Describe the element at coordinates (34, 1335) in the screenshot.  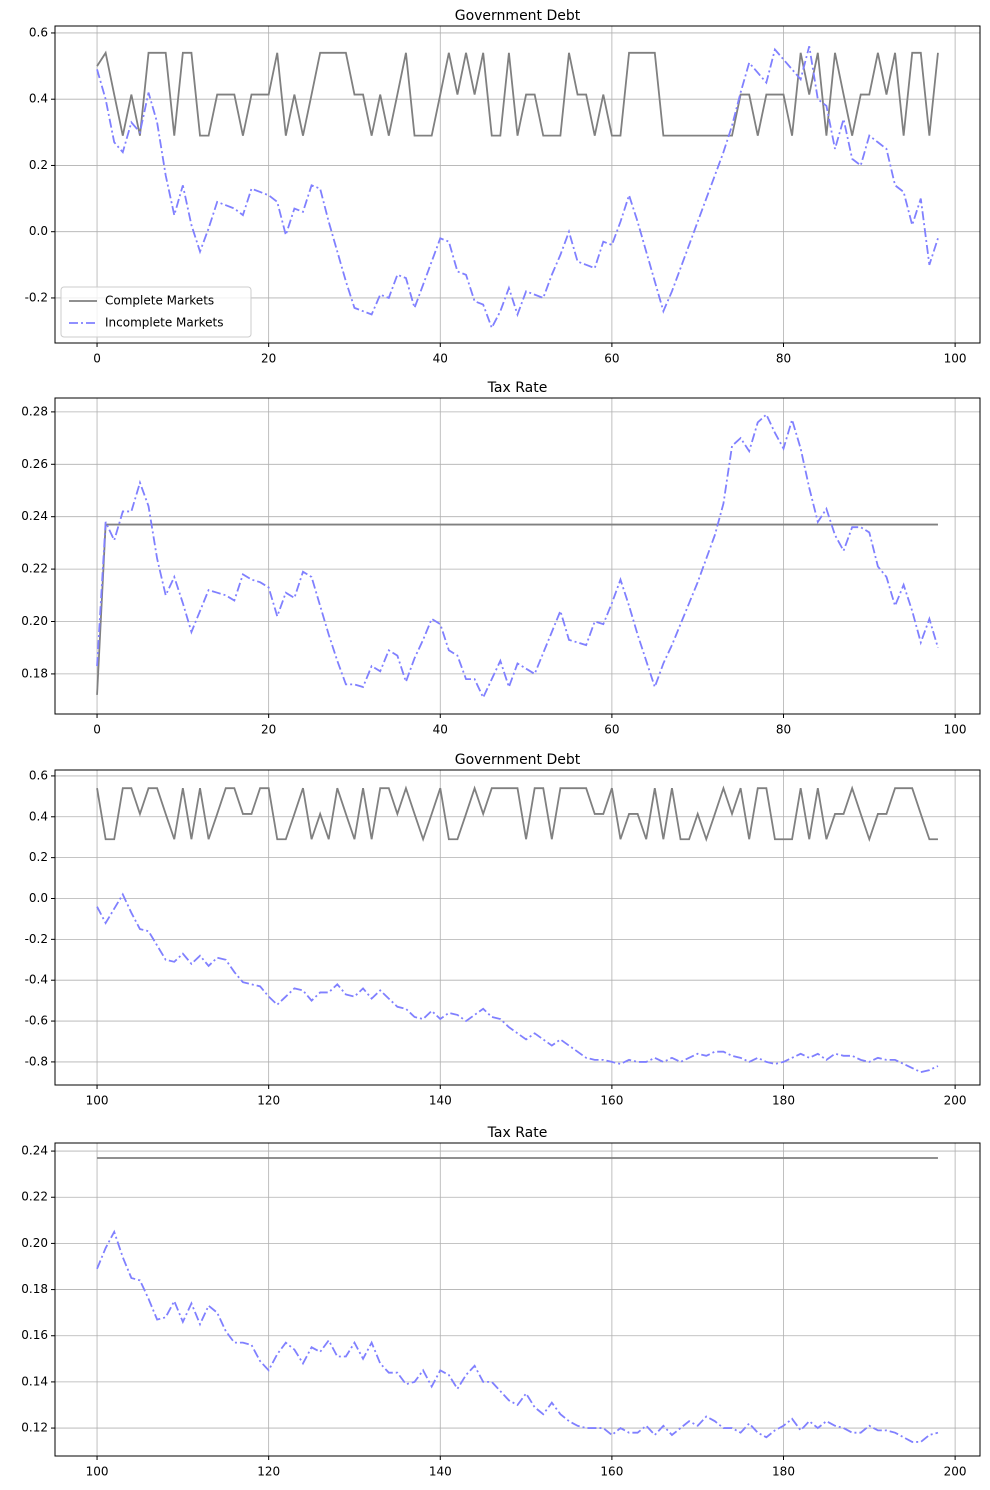
I see `y-tick-label: 0.16` at that location.